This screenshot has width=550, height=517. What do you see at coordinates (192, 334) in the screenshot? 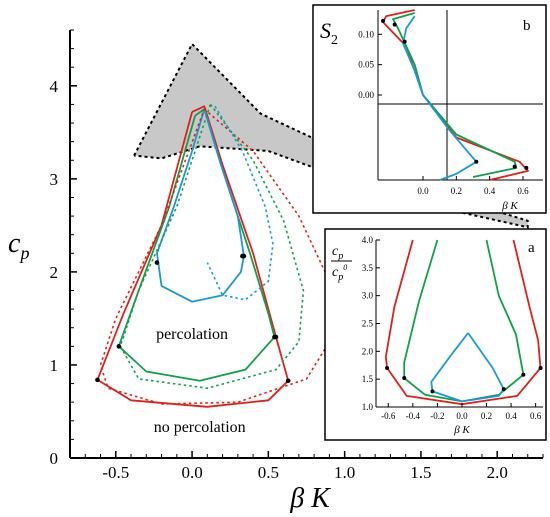
I see `percolation-label: percolation` at bounding box center [192, 334].